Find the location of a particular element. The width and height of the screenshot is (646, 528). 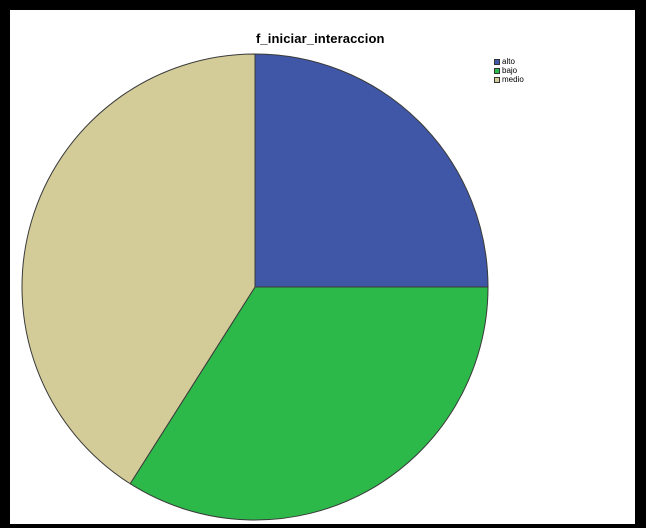

legend-swatch-medio is located at coordinates (497, 79).